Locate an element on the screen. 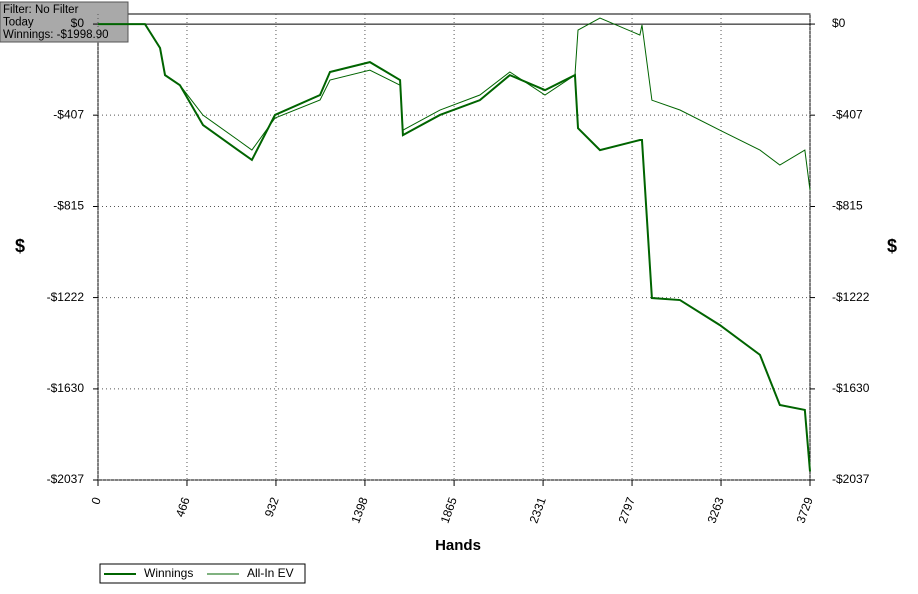  y-tick-label: -$407 is located at coordinates (68, 114).